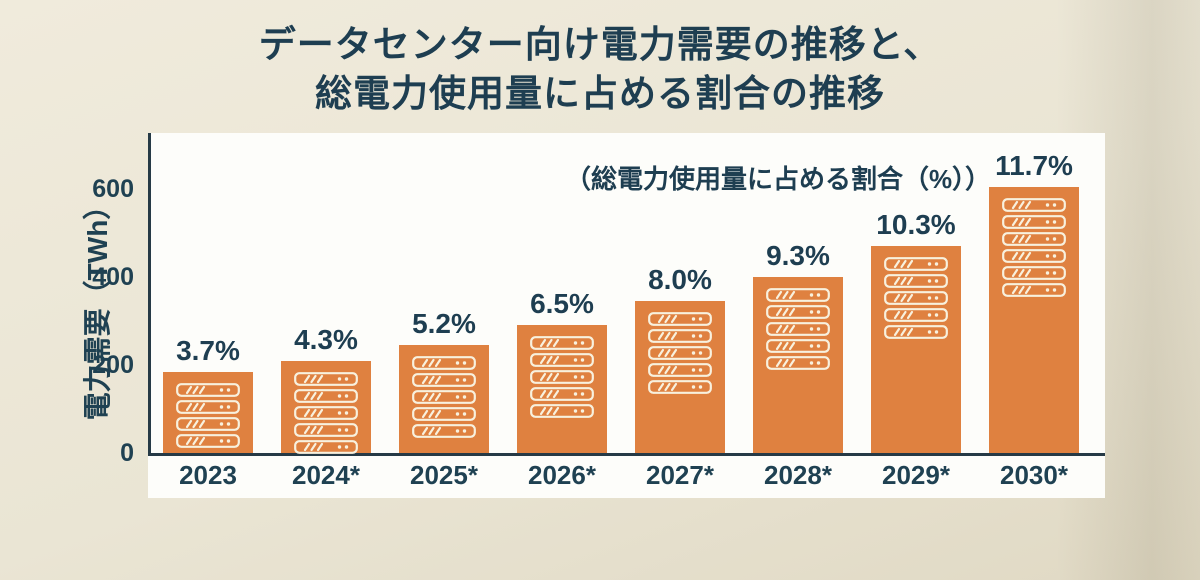 The width and height of the screenshot is (1200, 580). I want to click on bar-2030, so click(1034, 320).